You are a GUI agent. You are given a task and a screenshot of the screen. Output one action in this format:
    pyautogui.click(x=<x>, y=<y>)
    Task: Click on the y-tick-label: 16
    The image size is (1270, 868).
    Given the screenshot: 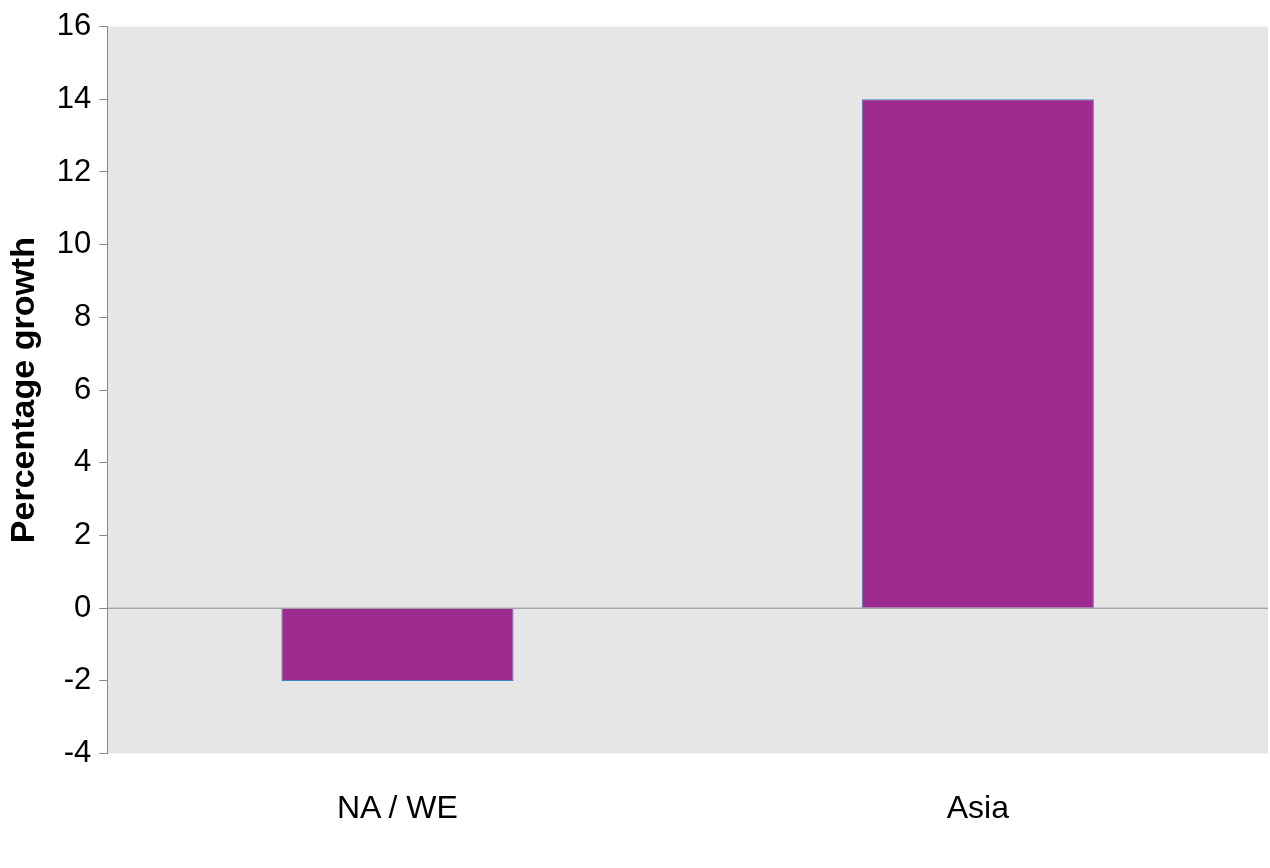 What is the action you would take?
    pyautogui.click(x=74, y=25)
    